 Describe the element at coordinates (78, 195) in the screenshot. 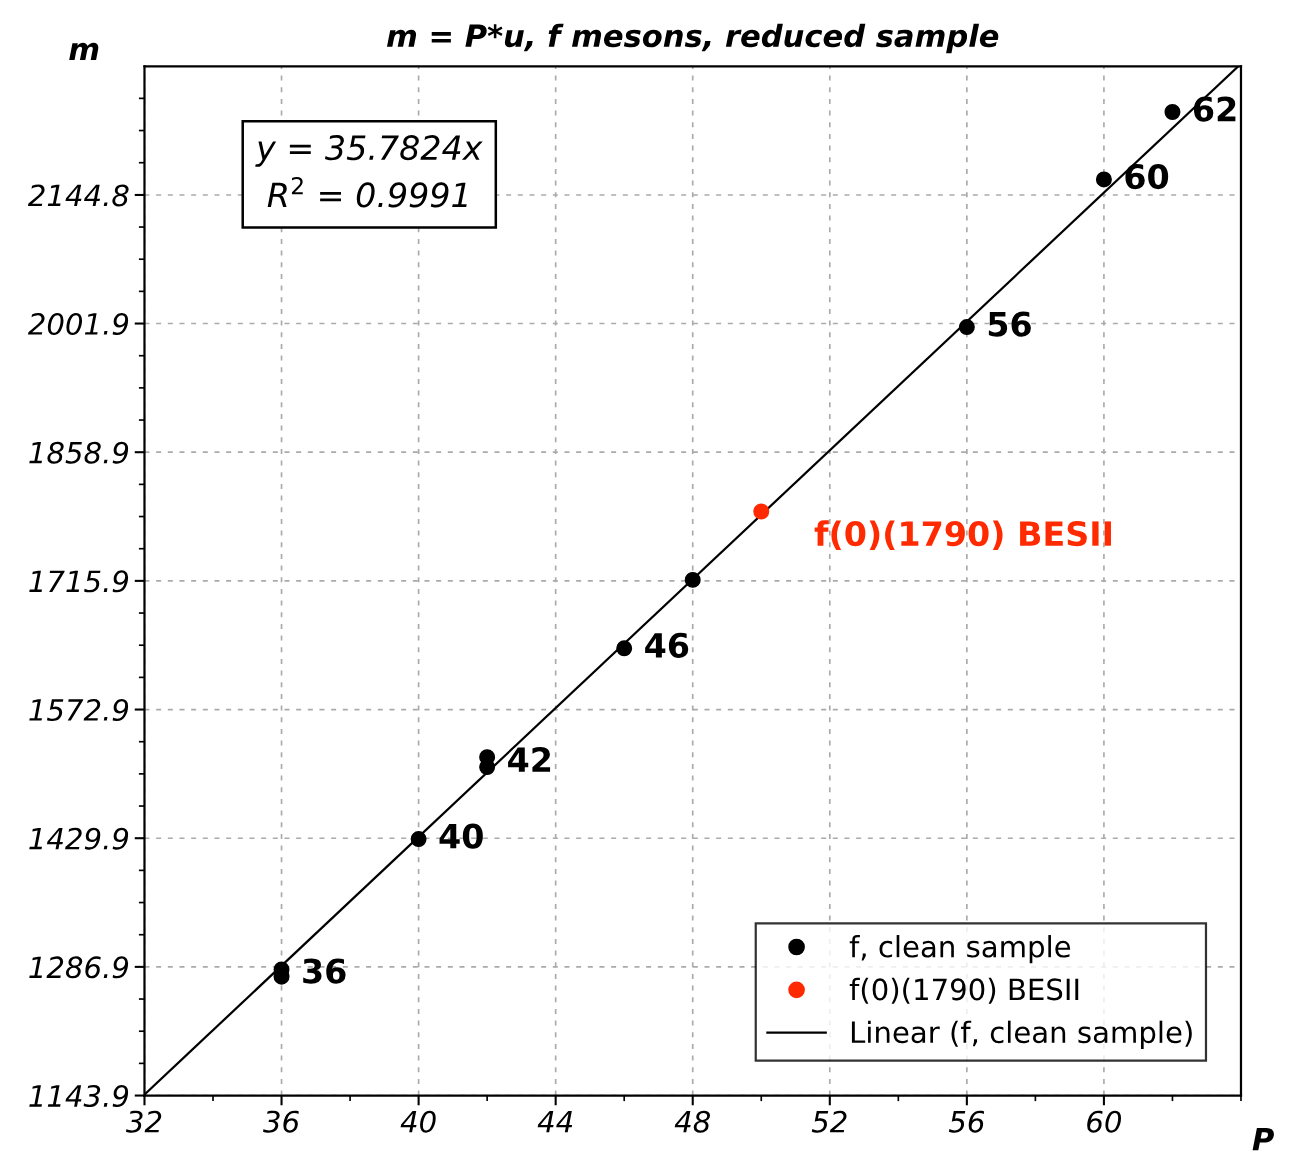

I see `y-tick-label: 2144.8` at that location.